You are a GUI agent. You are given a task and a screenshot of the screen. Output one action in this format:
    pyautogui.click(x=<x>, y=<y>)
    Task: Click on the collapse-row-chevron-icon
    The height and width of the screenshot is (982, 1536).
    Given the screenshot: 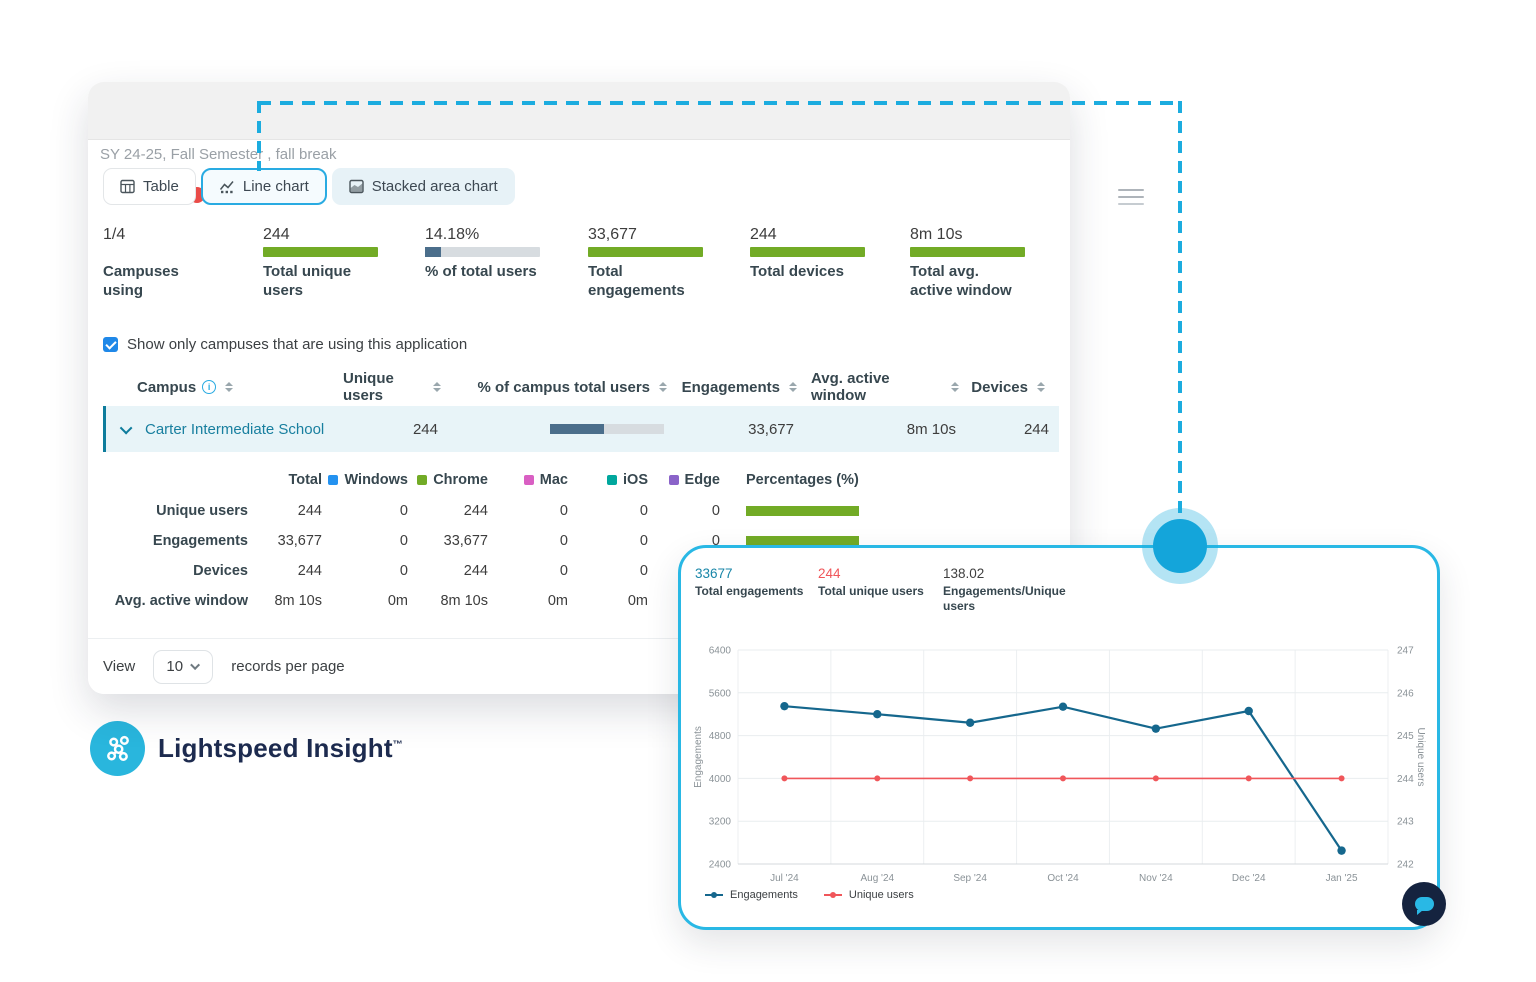 What is the action you would take?
    pyautogui.click(x=126, y=427)
    